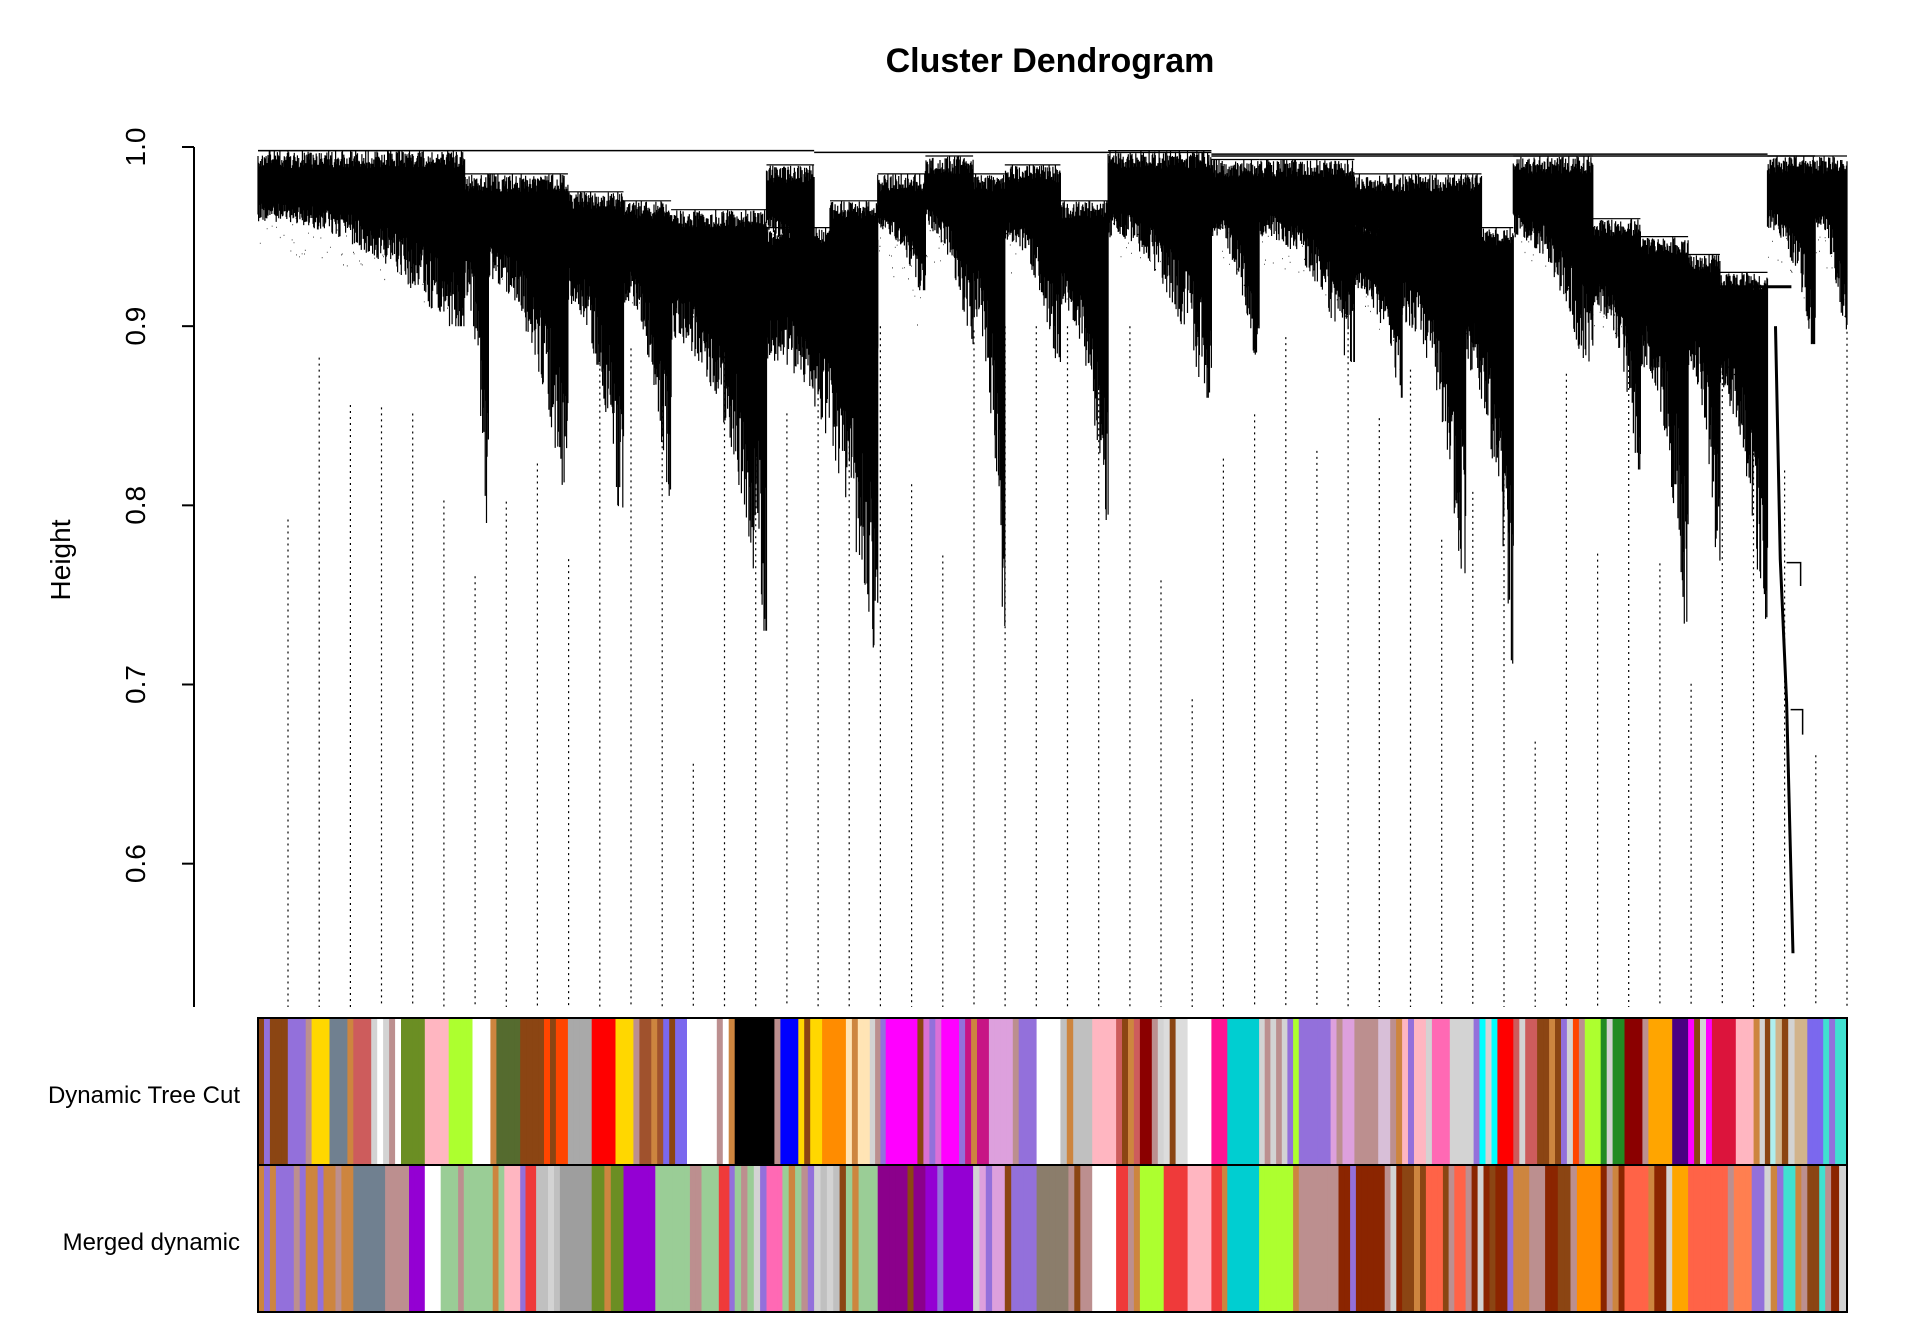  What do you see at coordinates (135, 326) in the screenshot?
I see `y-tick-label: 0.9` at bounding box center [135, 326].